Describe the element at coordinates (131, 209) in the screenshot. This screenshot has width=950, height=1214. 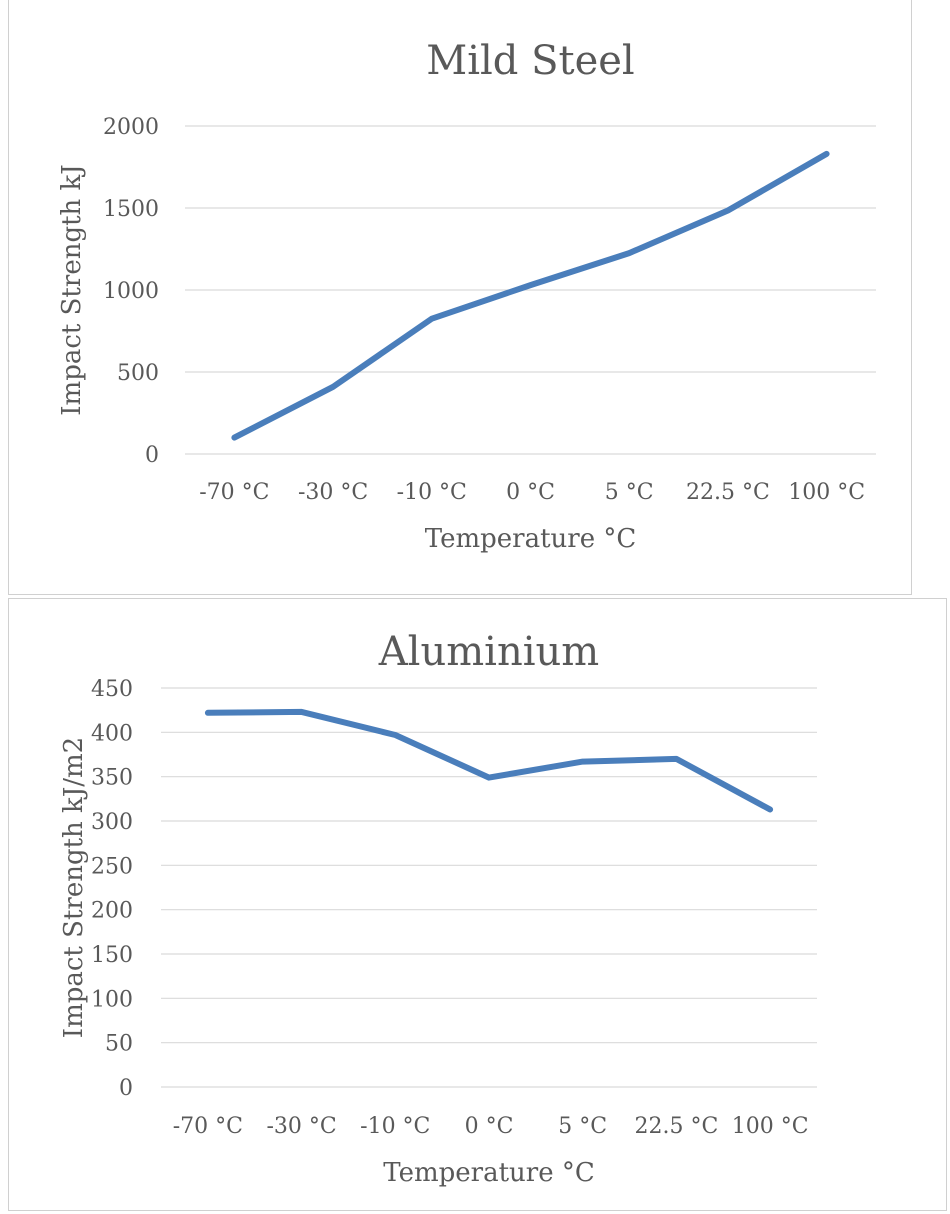
I see `y-tick-label: 1500` at that location.